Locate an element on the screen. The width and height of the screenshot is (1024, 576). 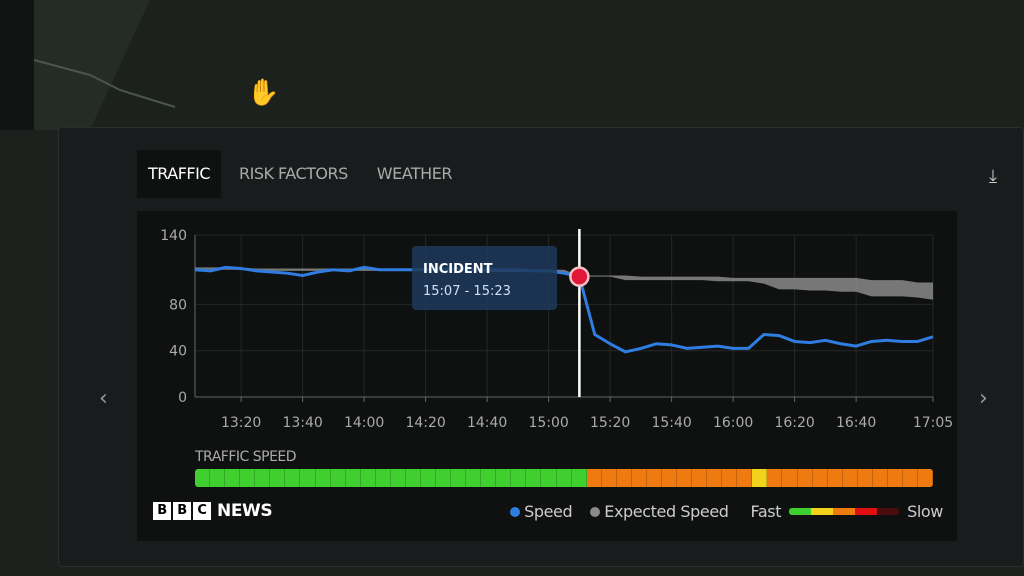
speed-line is located at coordinates (564, 309).